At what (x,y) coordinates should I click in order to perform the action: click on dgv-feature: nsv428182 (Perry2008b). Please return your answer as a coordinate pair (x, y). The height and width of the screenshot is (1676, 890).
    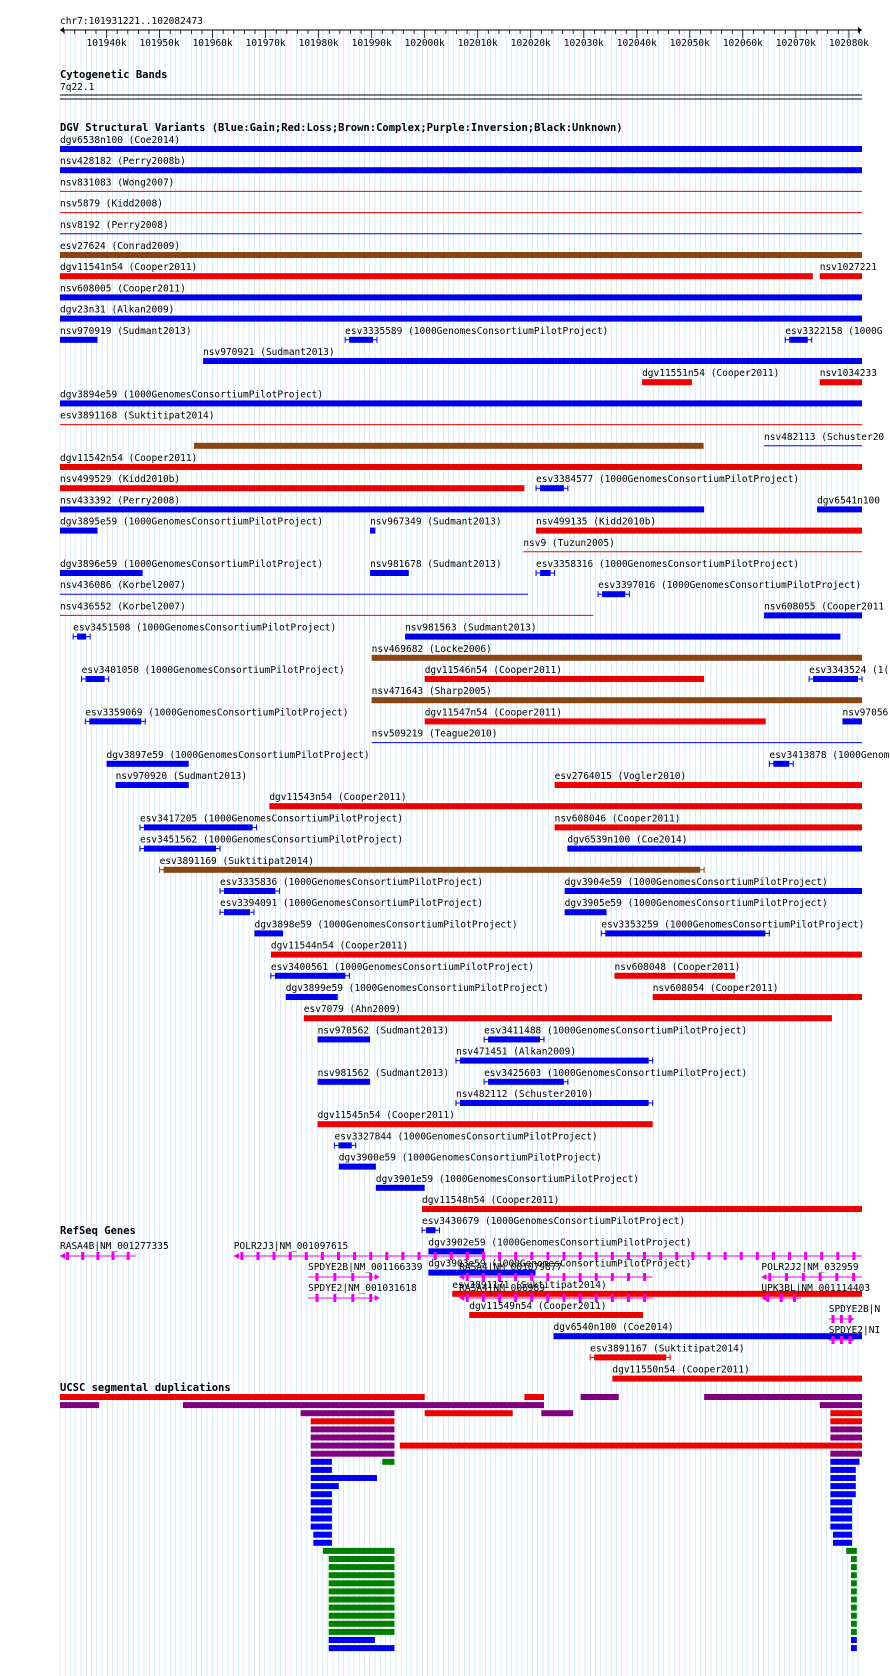
    Looking at the image, I should click on (461, 165).